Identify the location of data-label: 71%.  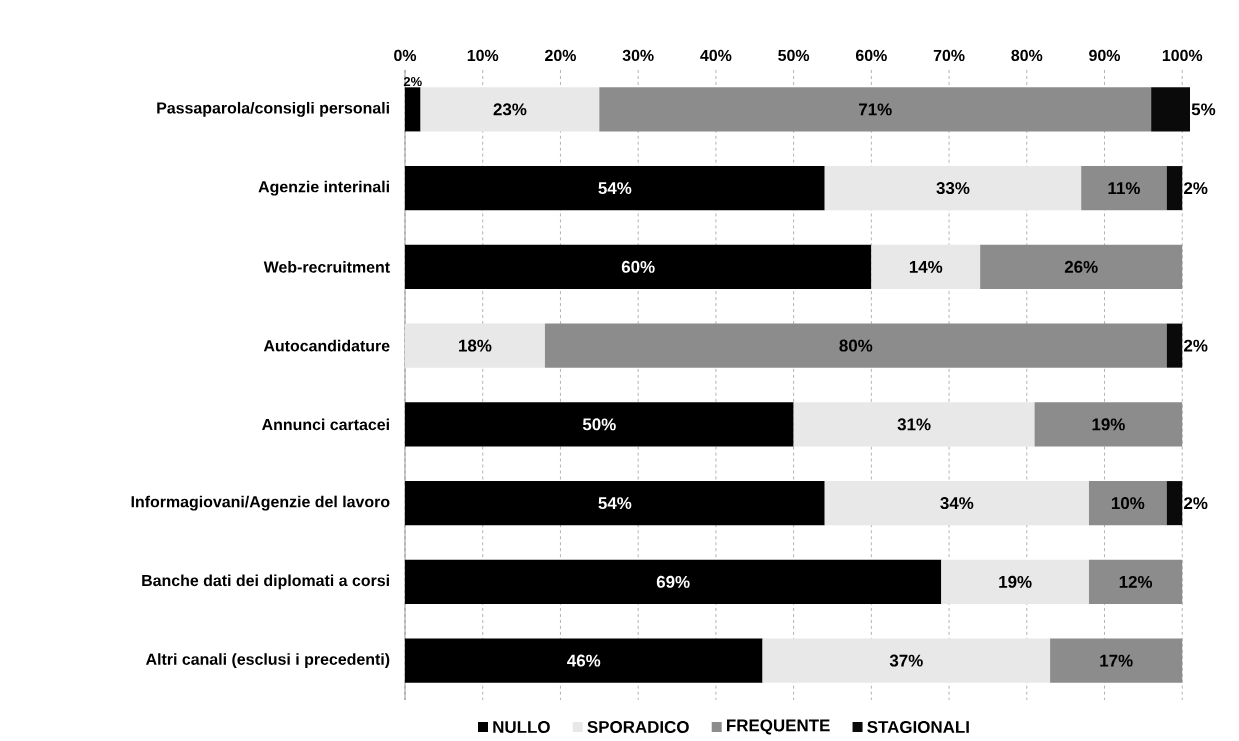
(875, 109).